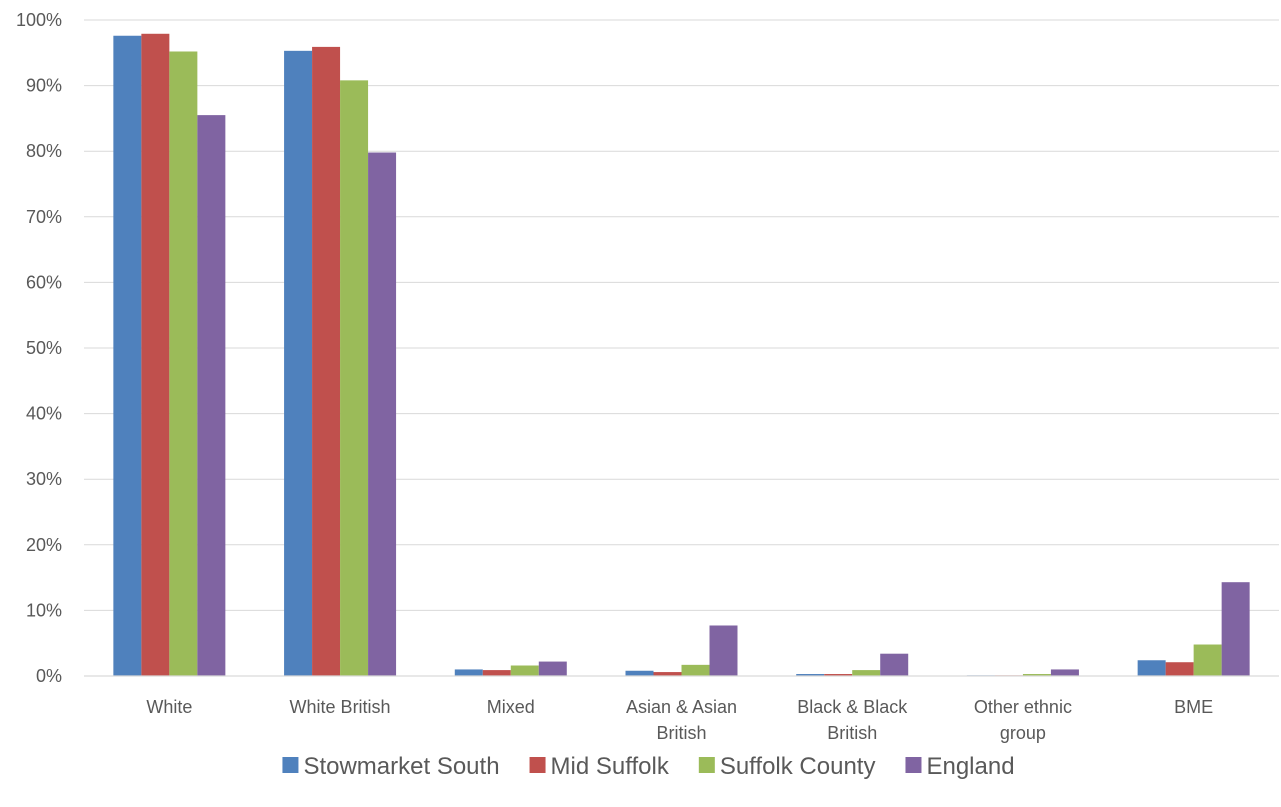  What do you see at coordinates (852, 720) in the screenshot?
I see `x-category-label: Black & Black British` at bounding box center [852, 720].